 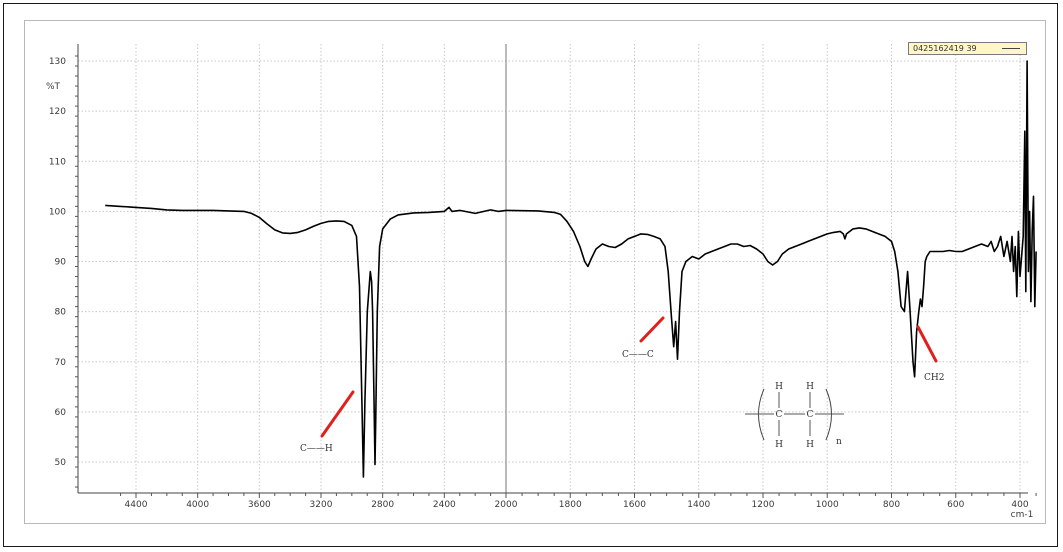 What do you see at coordinates (638, 355) in the screenshot?
I see `annotation-cc: C——C` at bounding box center [638, 355].